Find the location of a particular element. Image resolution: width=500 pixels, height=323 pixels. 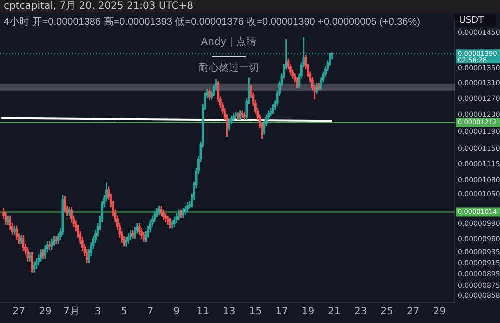

x-tick-label: 11 is located at coordinates (203, 312).